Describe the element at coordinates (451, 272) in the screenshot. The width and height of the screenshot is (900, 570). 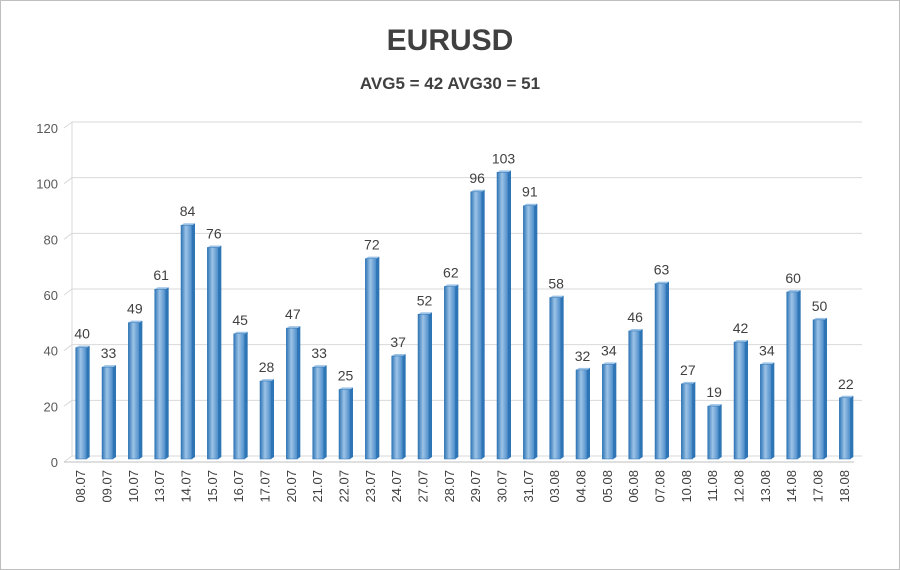
I see `data-label: 62` at that location.